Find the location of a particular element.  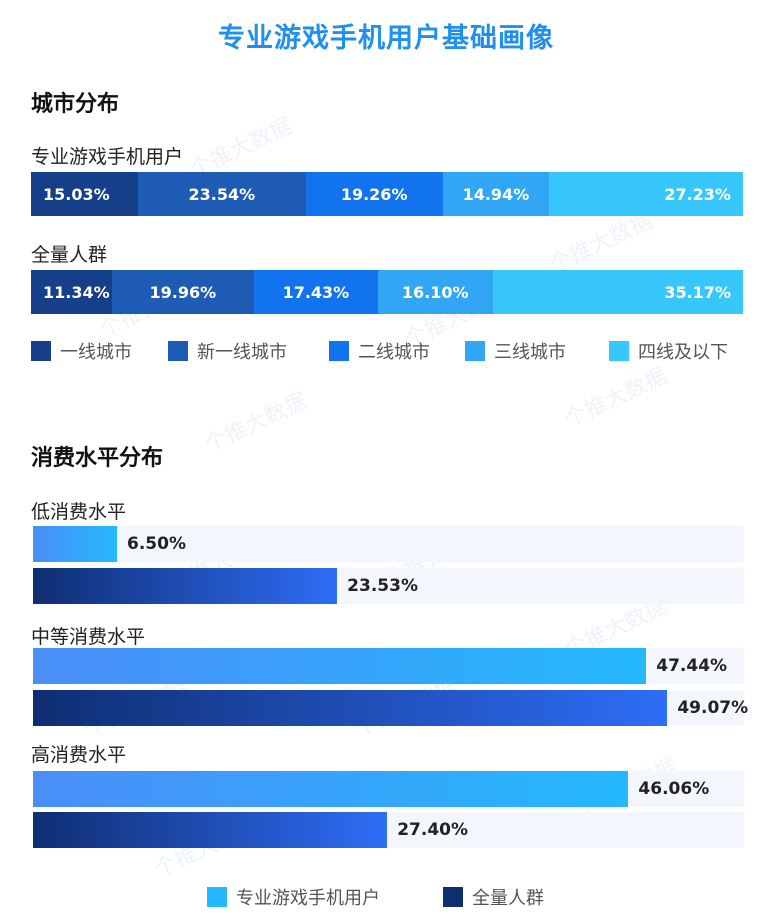

stacked-bar: 15.03% 23.54% 19.26% 14.94% 27.23% is located at coordinates (387, 194).